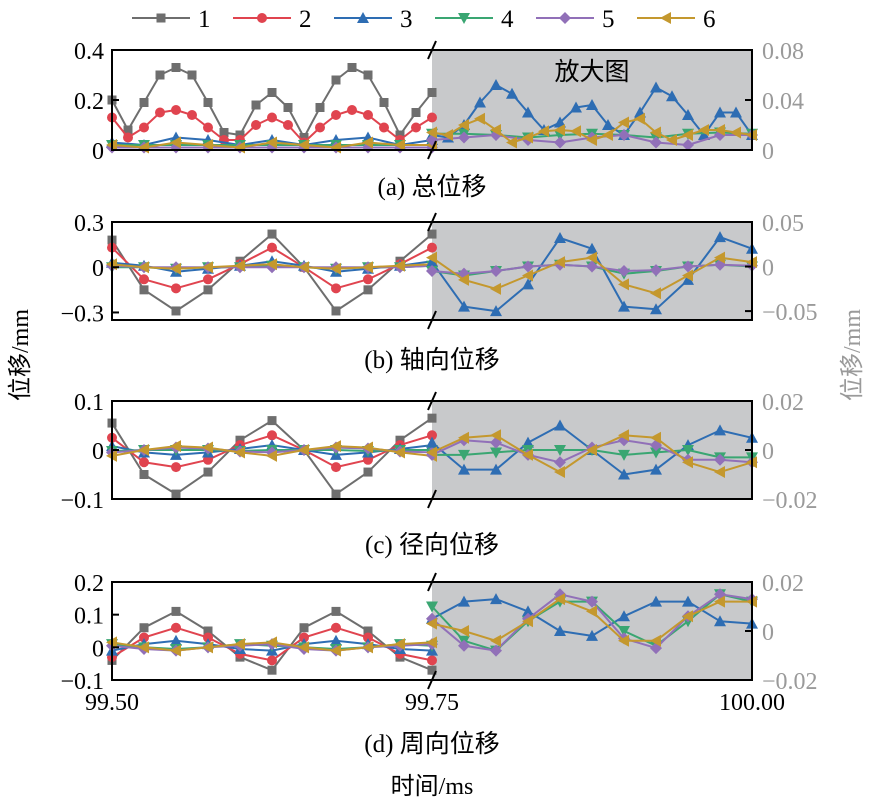 The height and width of the screenshot is (804, 871). I want to click on left-tick-label: 0.2, so click(89, 584).